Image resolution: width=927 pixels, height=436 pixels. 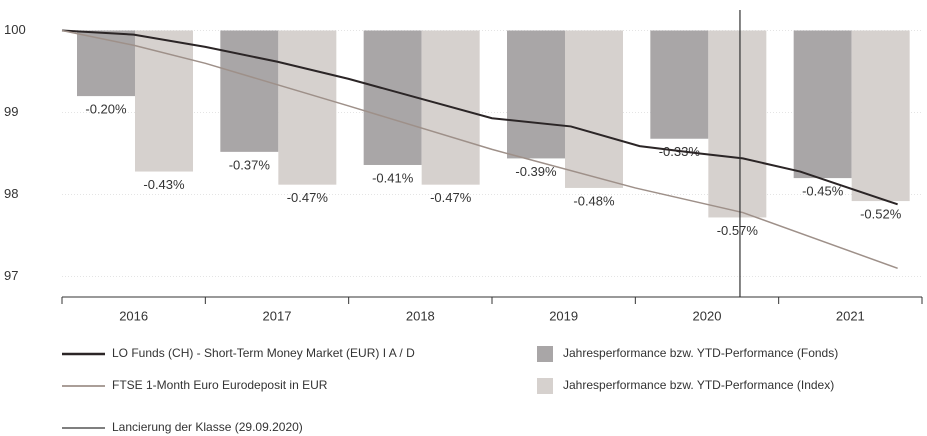 What do you see at coordinates (707, 315) in the screenshot?
I see `x-tick-label: 2020` at bounding box center [707, 315].